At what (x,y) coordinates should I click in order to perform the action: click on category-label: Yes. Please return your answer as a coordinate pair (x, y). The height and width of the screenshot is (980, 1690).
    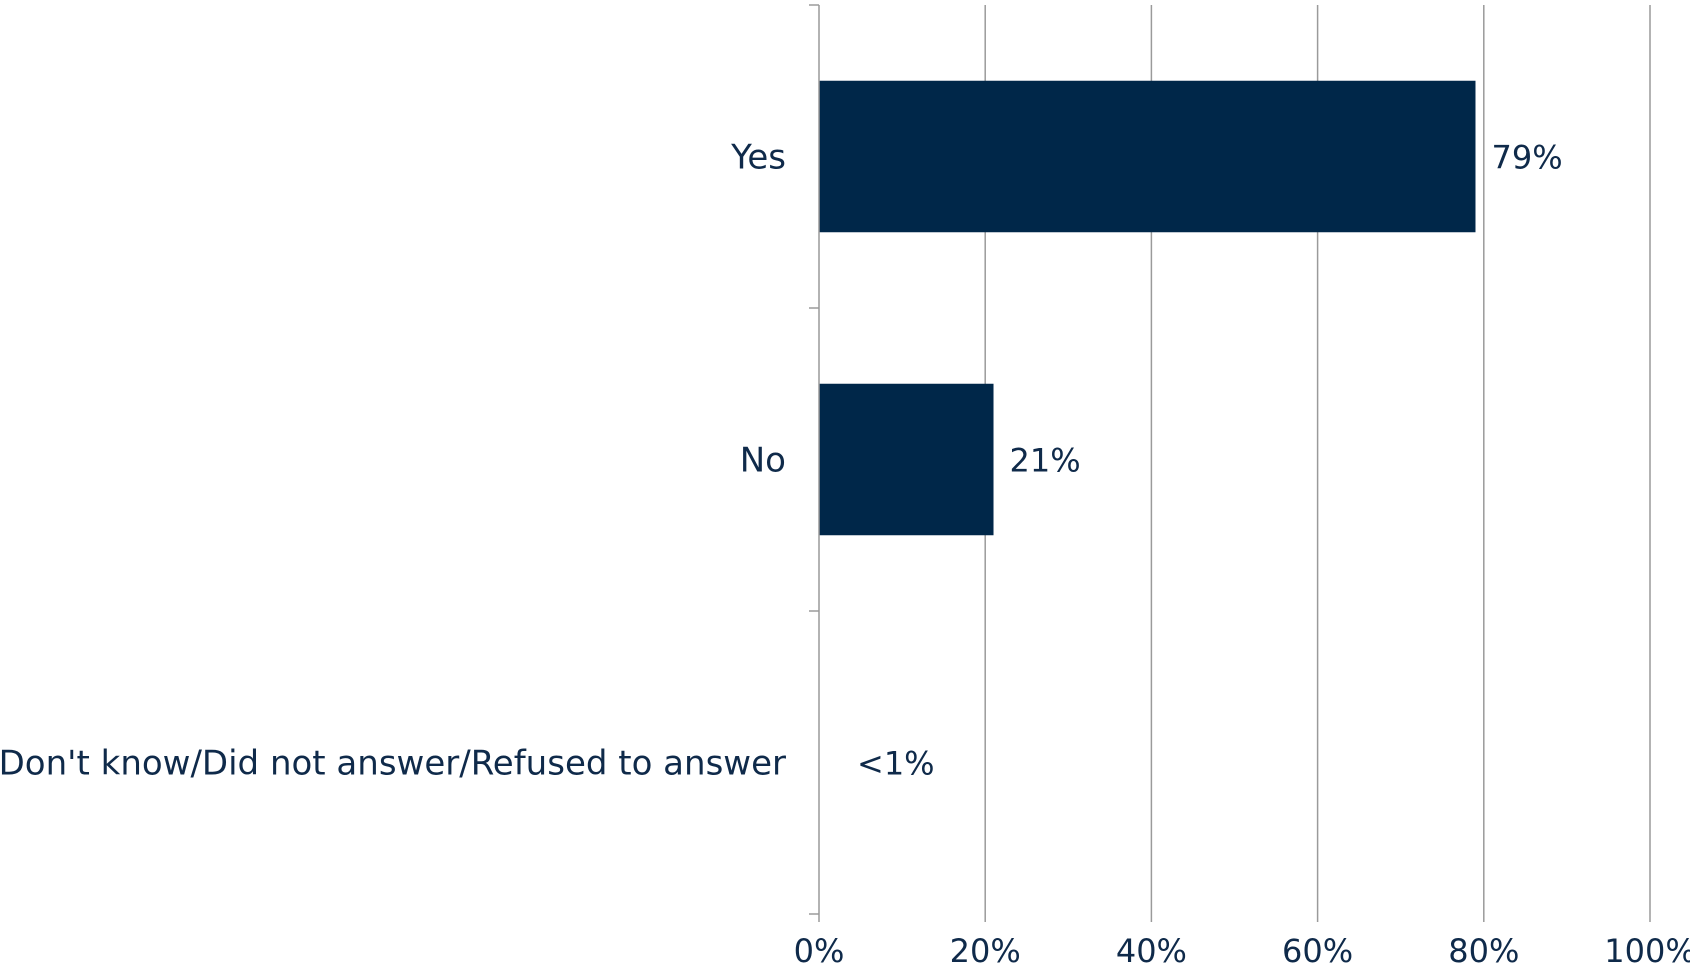
    Looking at the image, I should click on (758, 158).